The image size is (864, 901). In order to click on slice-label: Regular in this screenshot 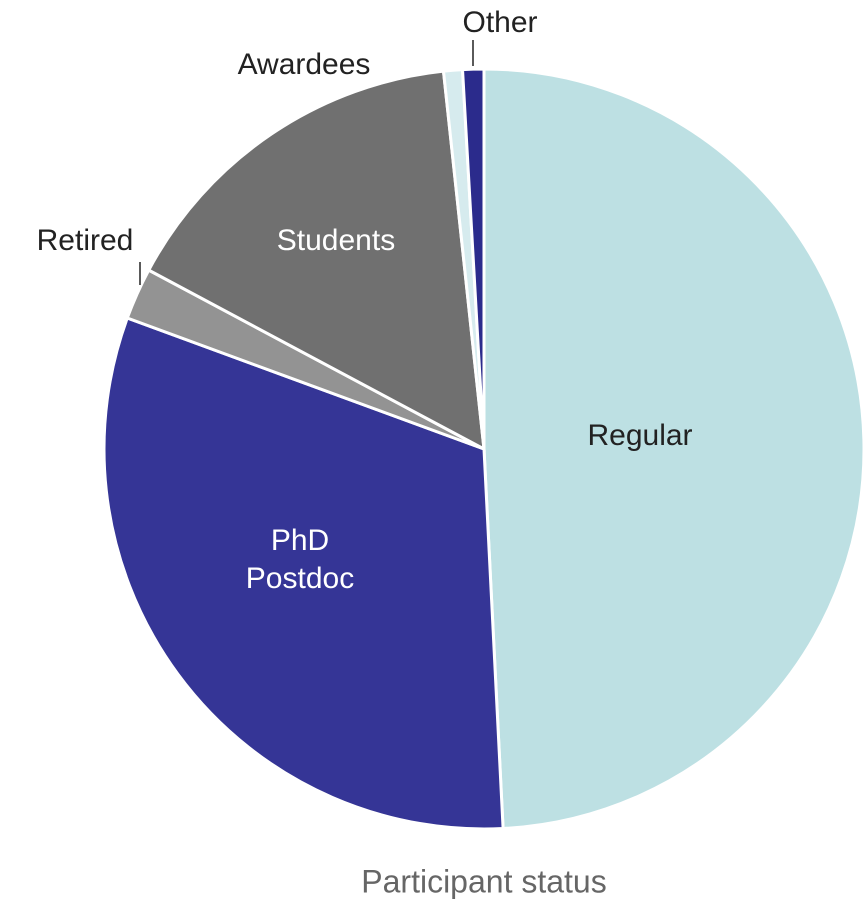, I will do `click(639, 435)`.